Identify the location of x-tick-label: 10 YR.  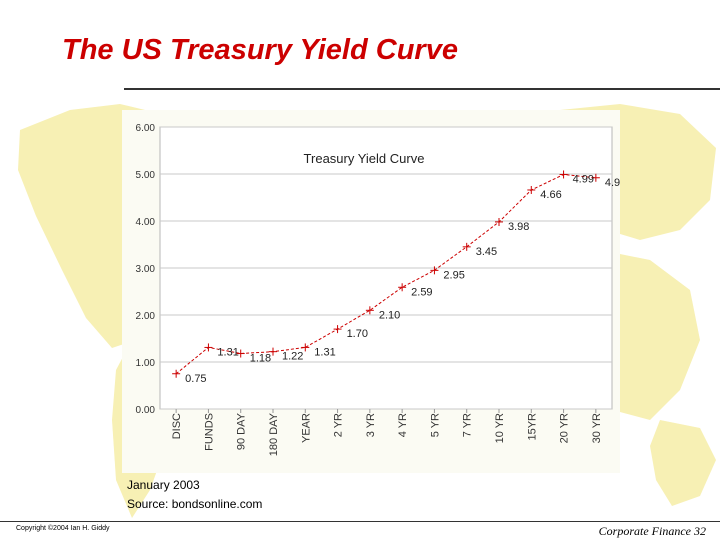
(500, 428).